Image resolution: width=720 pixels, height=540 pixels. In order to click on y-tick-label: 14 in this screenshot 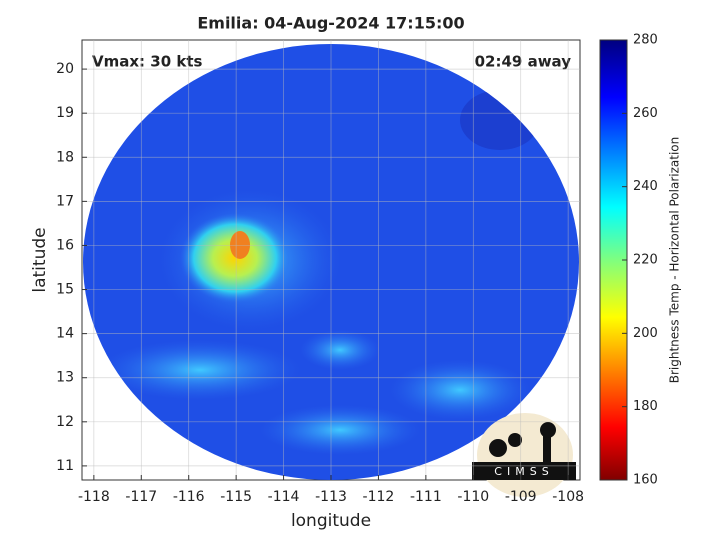, I will do `click(65, 334)`.